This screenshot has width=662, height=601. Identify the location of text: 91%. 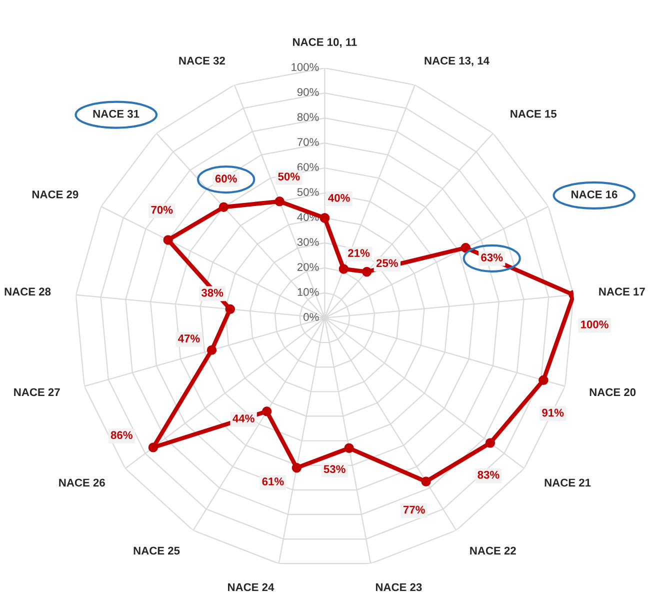
(553, 412).